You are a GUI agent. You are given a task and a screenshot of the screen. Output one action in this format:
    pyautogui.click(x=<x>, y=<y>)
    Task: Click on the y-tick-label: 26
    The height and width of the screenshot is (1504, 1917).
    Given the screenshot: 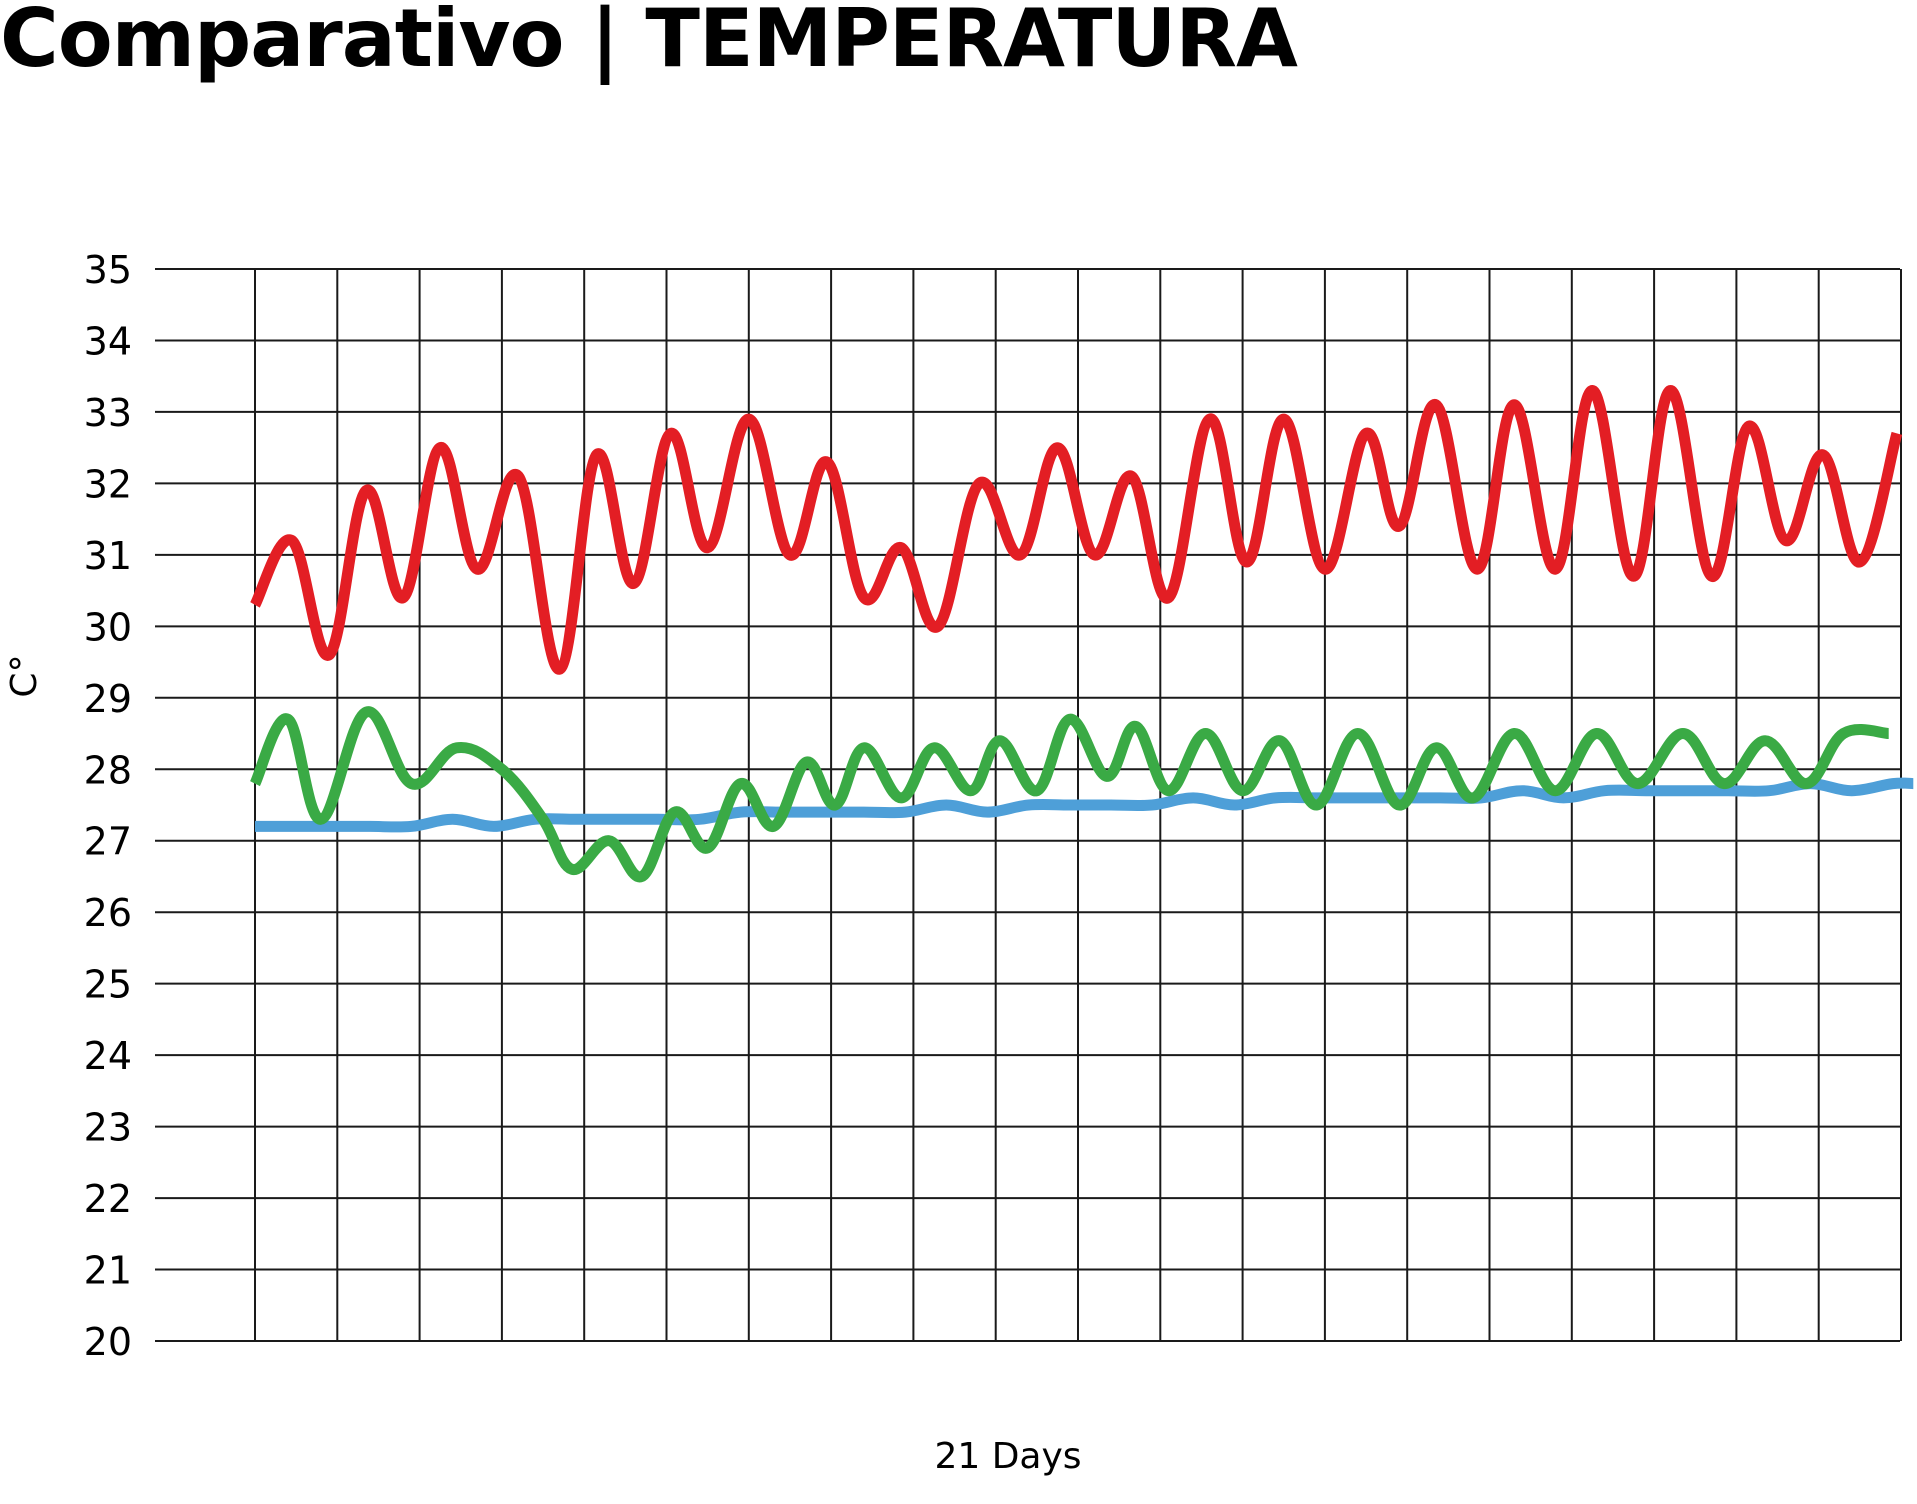 What is the action you would take?
    pyautogui.click(x=108, y=913)
    